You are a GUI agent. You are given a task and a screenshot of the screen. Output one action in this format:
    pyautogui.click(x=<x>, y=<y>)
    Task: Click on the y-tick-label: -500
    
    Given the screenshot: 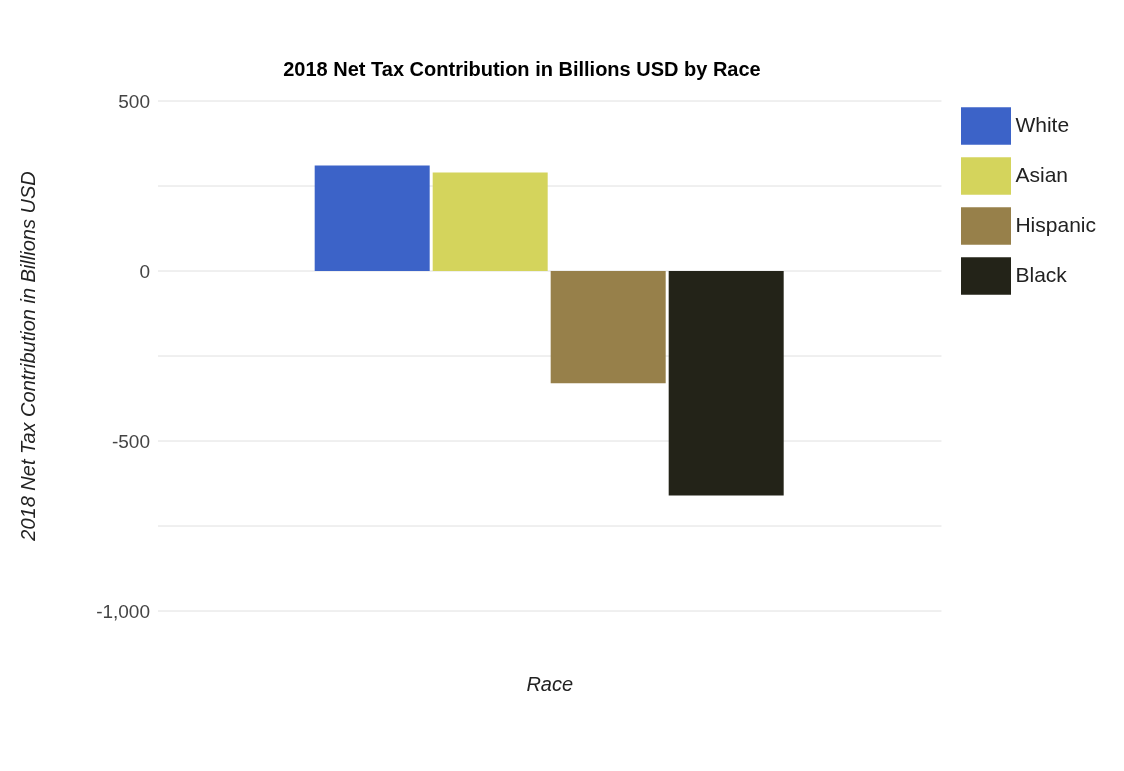 What is the action you would take?
    pyautogui.click(x=130, y=441)
    